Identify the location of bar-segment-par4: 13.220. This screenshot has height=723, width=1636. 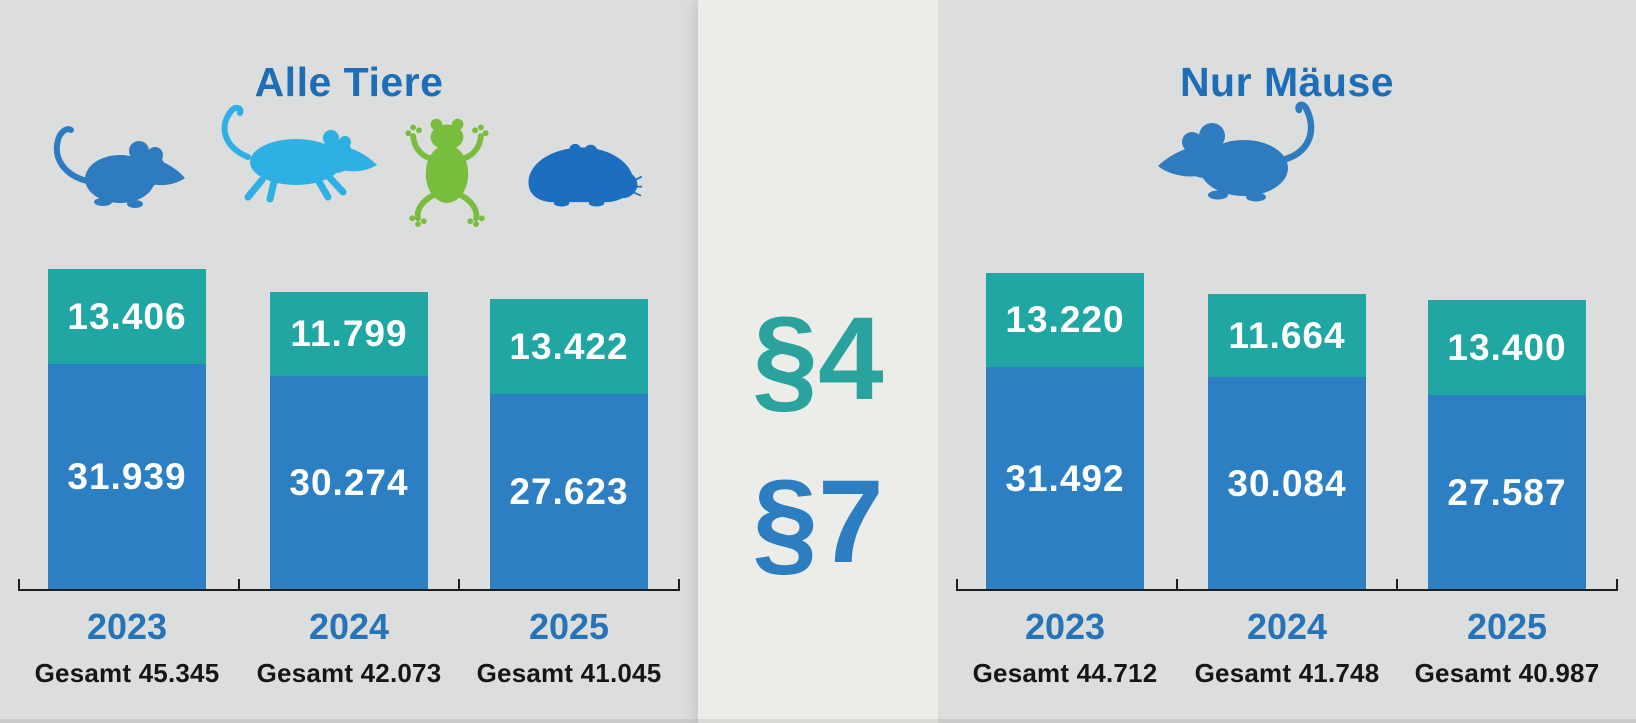
(1065, 320).